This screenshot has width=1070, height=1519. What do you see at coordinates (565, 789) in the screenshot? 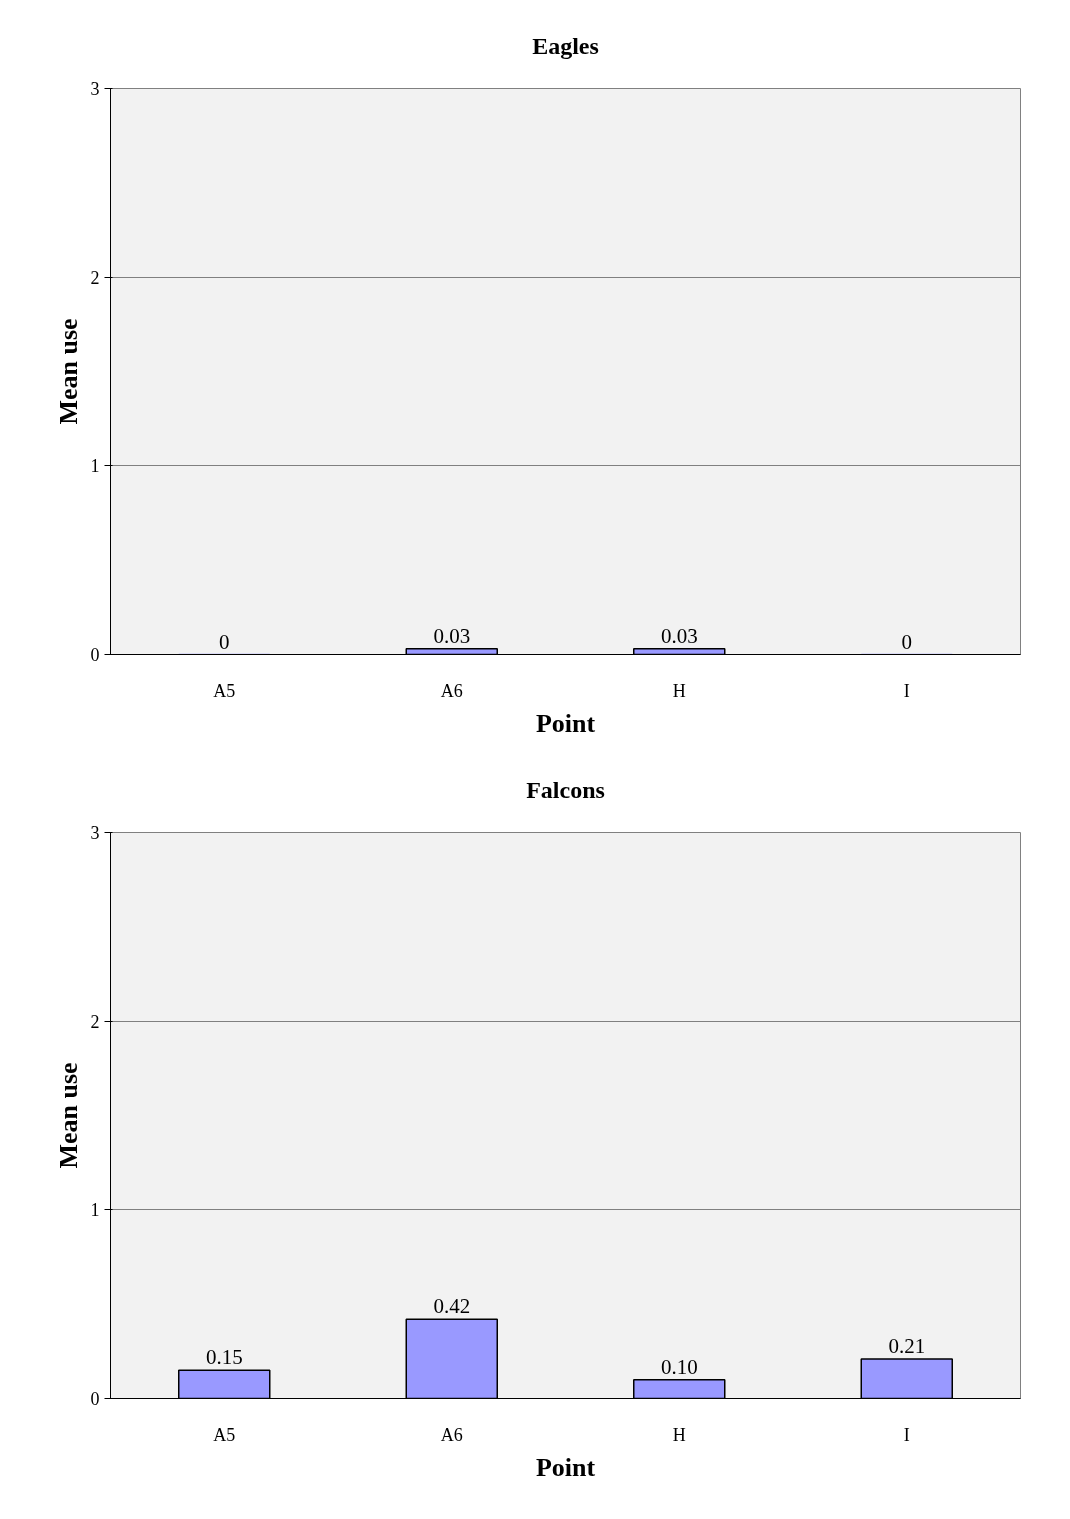
I see `chart-title: Falcons` at bounding box center [565, 789].